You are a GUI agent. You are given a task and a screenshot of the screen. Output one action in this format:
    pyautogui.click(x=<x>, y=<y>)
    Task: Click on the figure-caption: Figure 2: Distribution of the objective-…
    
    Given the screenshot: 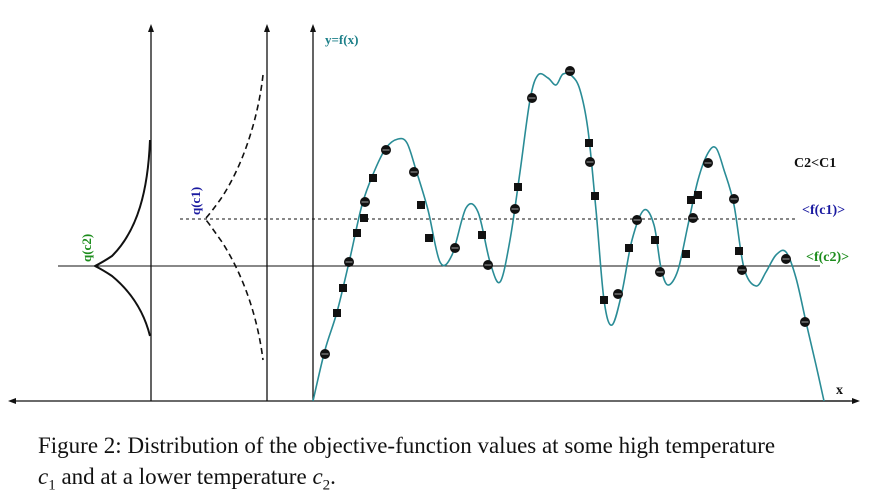 What is the action you would take?
    pyautogui.click(x=453, y=466)
    